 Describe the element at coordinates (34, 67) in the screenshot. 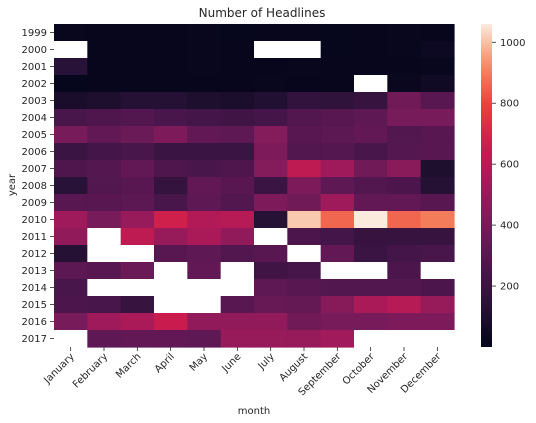

I see `y-tick-label: 2001` at that location.